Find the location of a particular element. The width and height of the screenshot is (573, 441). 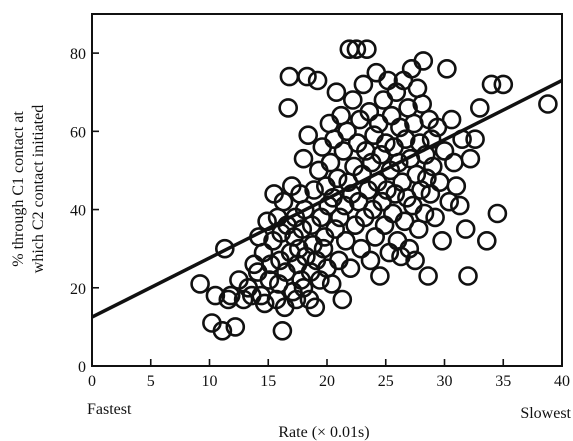

y-tick-label: 60 is located at coordinates (78, 132).